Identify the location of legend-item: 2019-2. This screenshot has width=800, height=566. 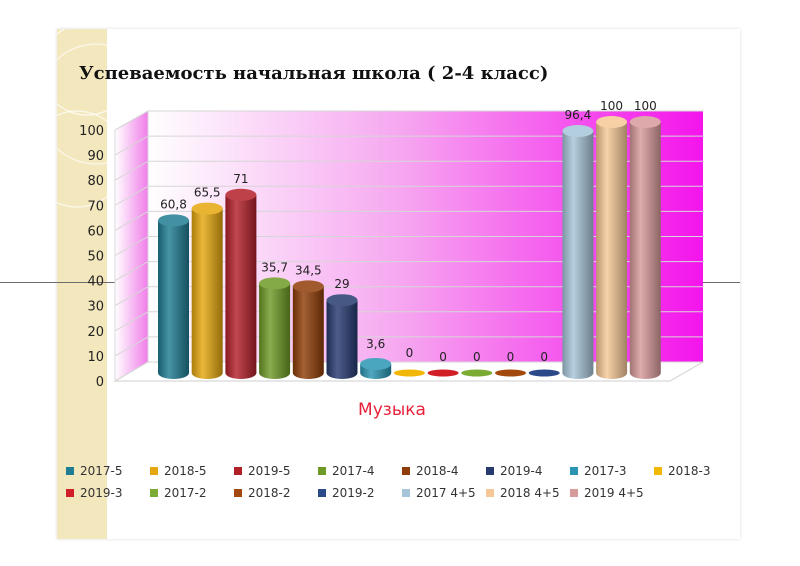
(346, 493).